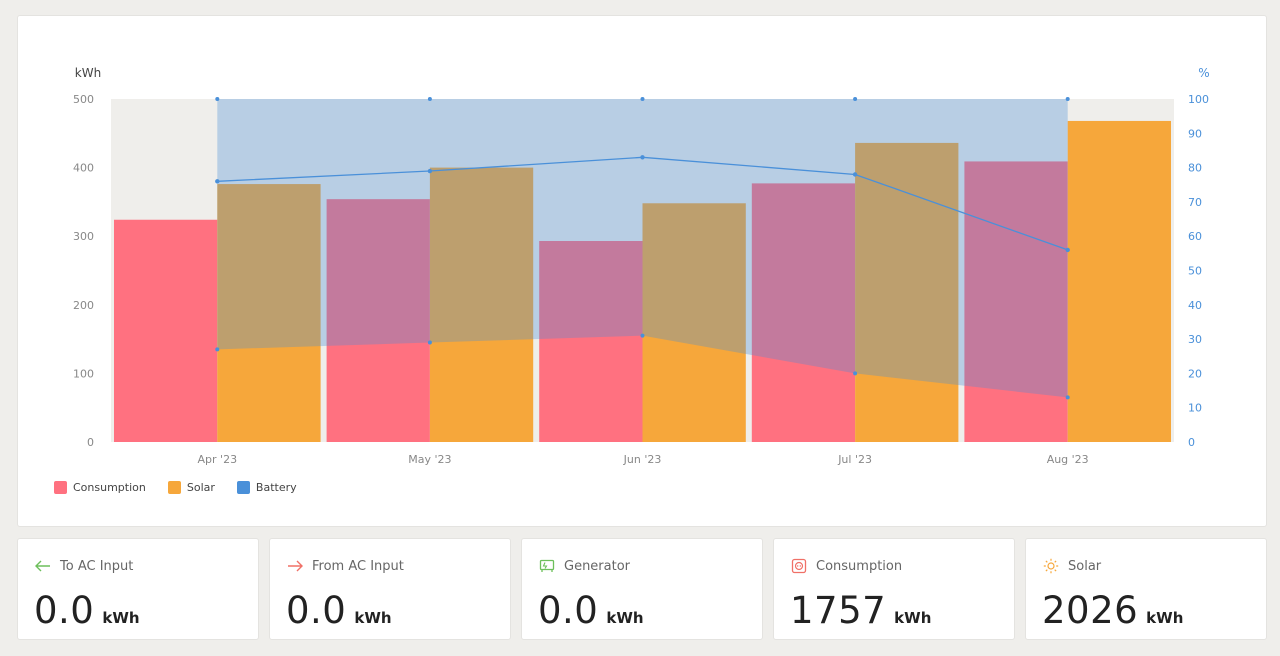  What do you see at coordinates (83, 305) in the screenshot?
I see `y-left-tick: 200` at bounding box center [83, 305].